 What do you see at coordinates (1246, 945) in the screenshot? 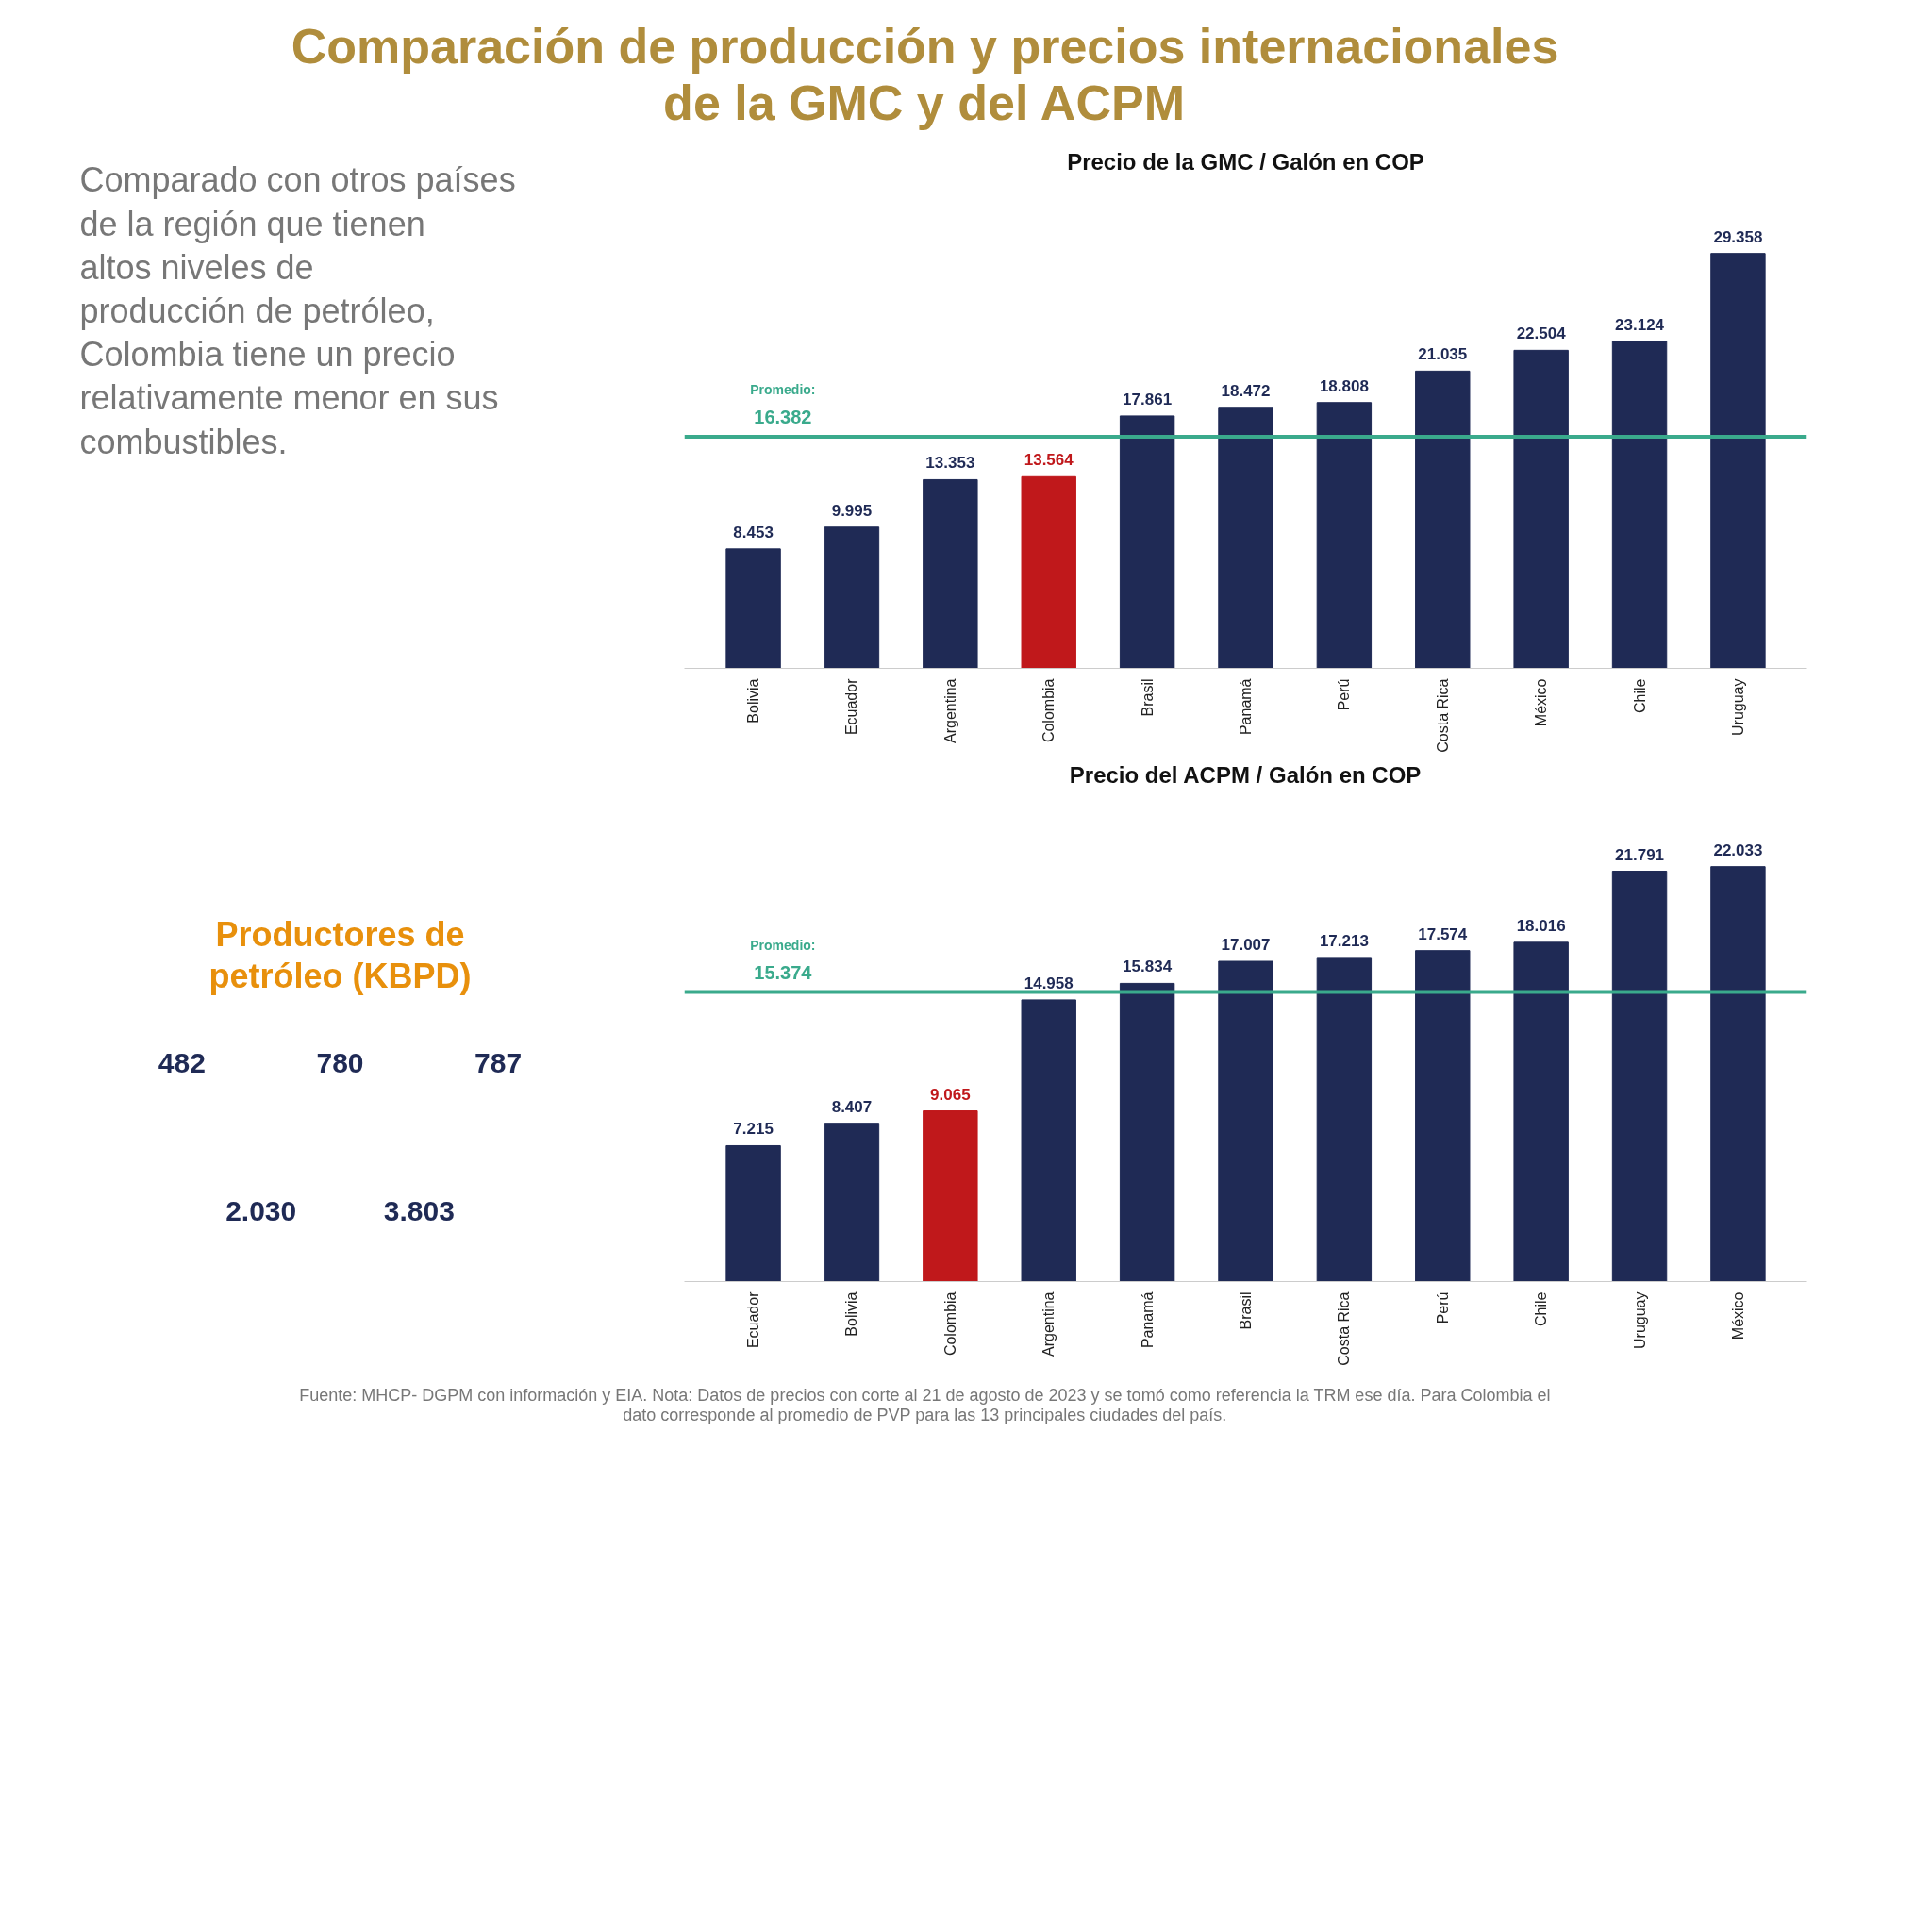
I see `data-label: 17.007` at bounding box center [1246, 945].